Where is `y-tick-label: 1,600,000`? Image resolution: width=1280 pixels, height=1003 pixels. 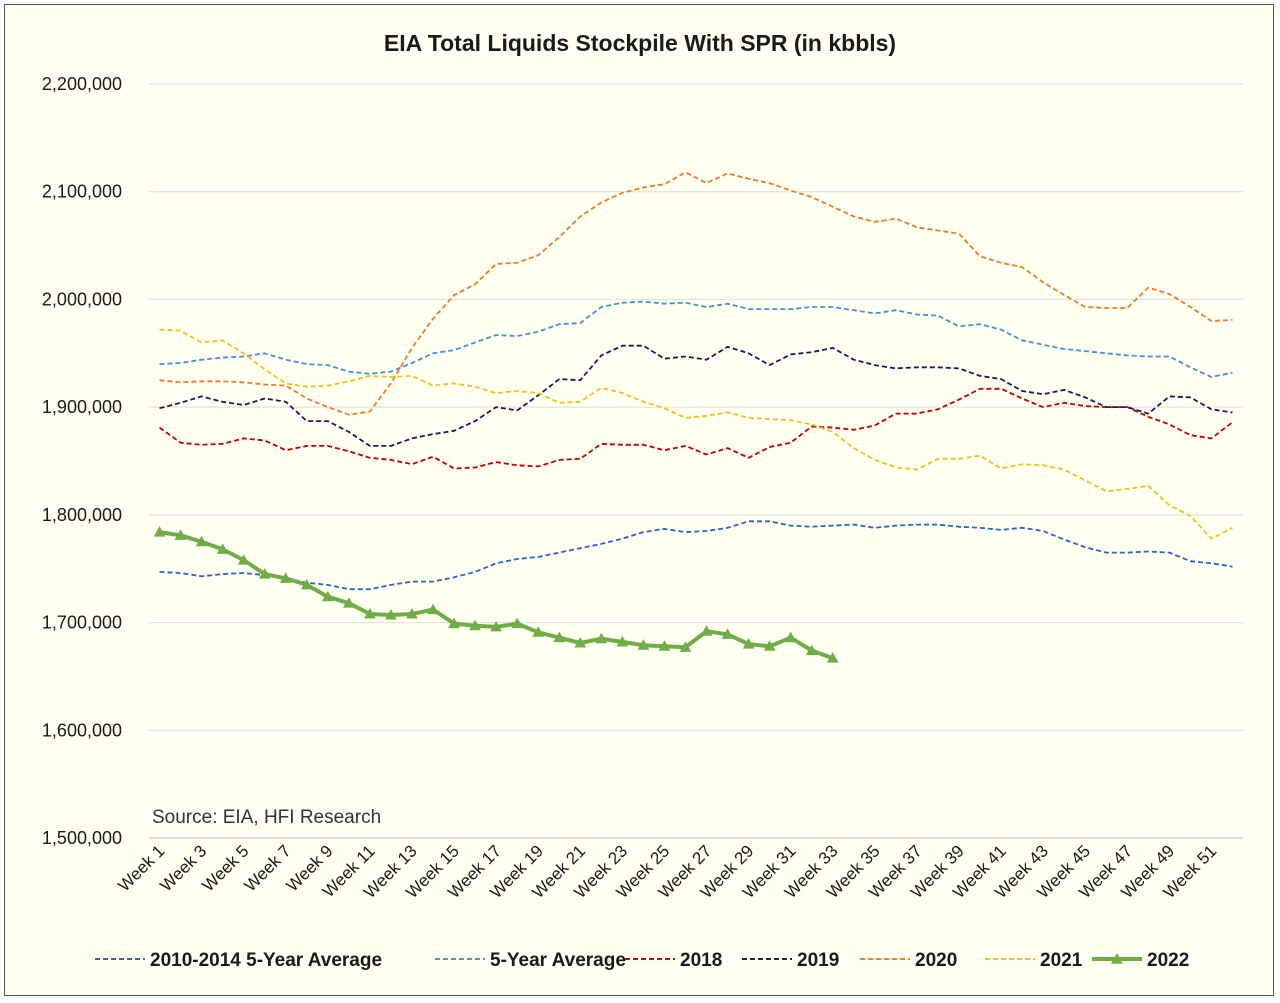
y-tick-label: 1,600,000 is located at coordinates (82, 730).